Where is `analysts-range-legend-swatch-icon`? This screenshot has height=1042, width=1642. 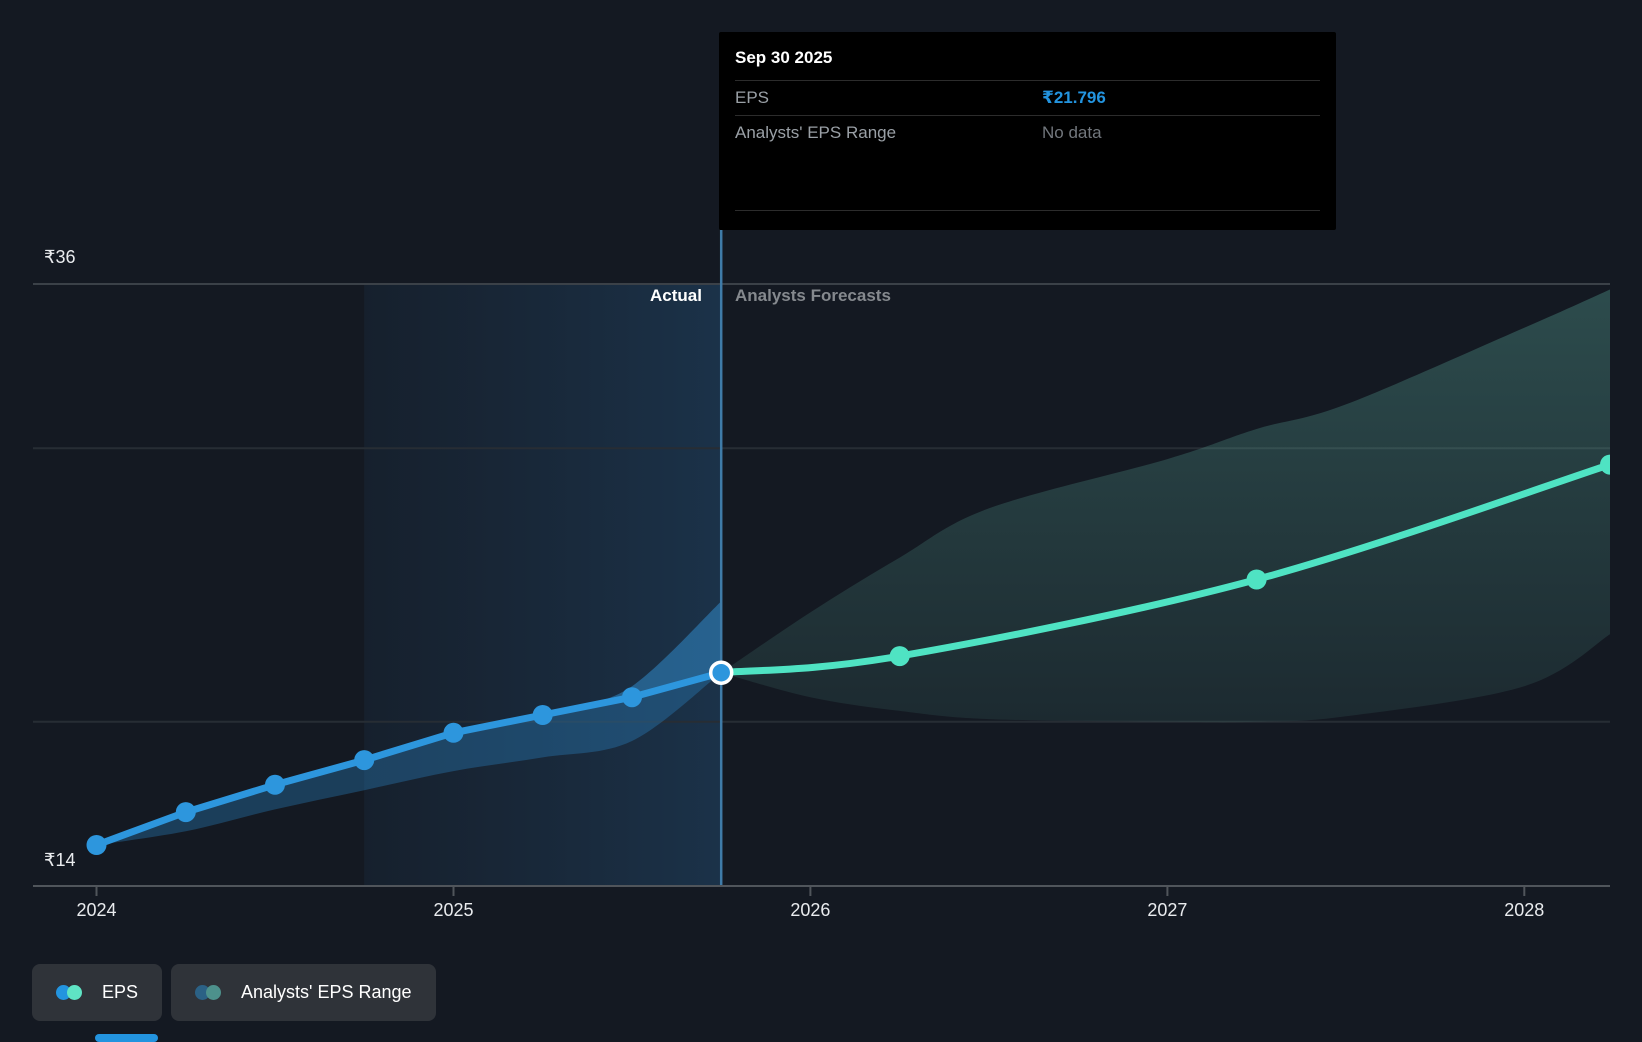
analysts-range-legend-swatch-icon is located at coordinates (208, 992).